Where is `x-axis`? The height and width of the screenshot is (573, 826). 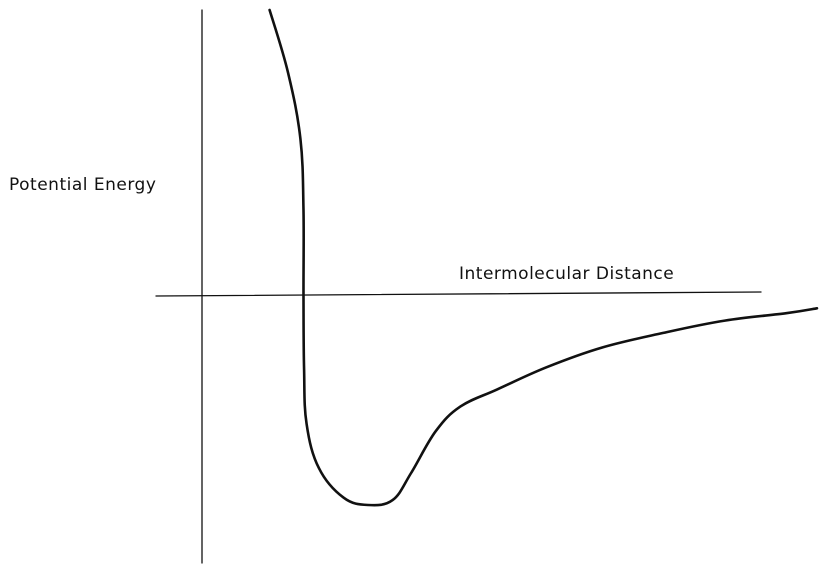
x-axis is located at coordinates (458, 294).